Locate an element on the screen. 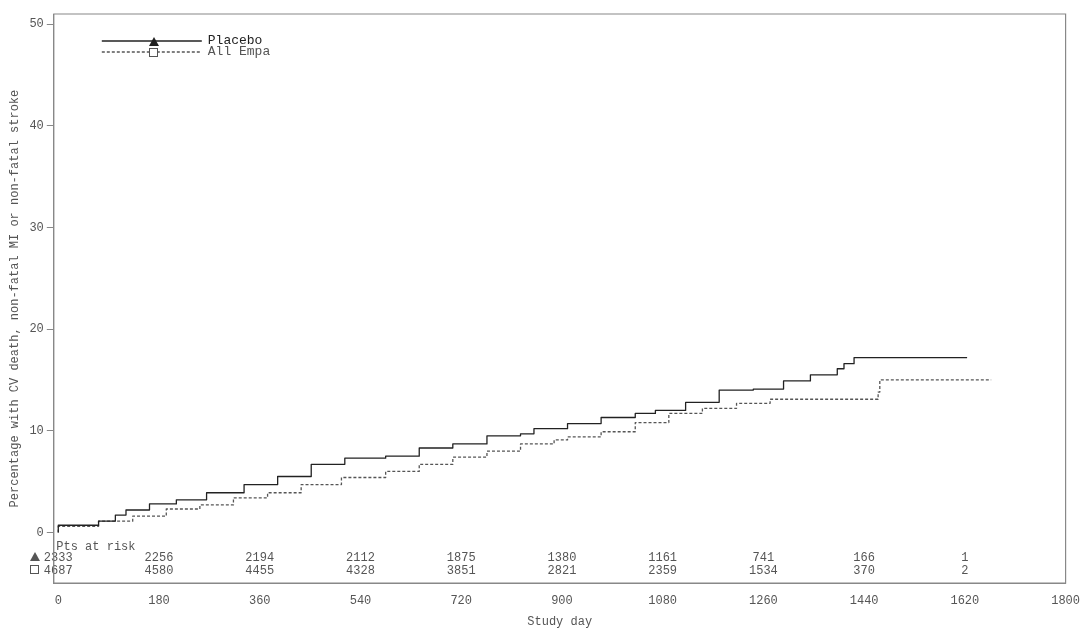 The image size is (1083, 637). annotation: 2359 is located at coordinates (663, 570).